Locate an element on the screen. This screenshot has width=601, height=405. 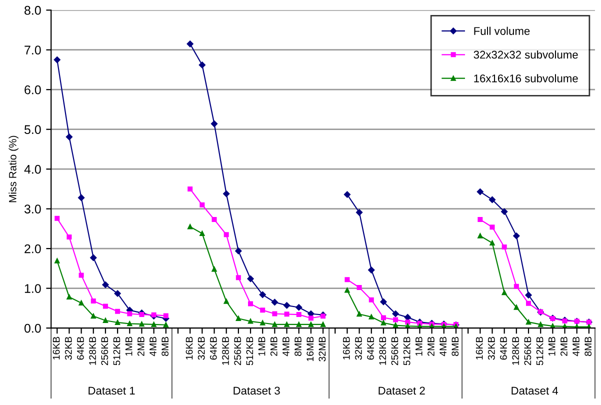
y-tick-label: 3.0 is located at coordinates (32, 209).